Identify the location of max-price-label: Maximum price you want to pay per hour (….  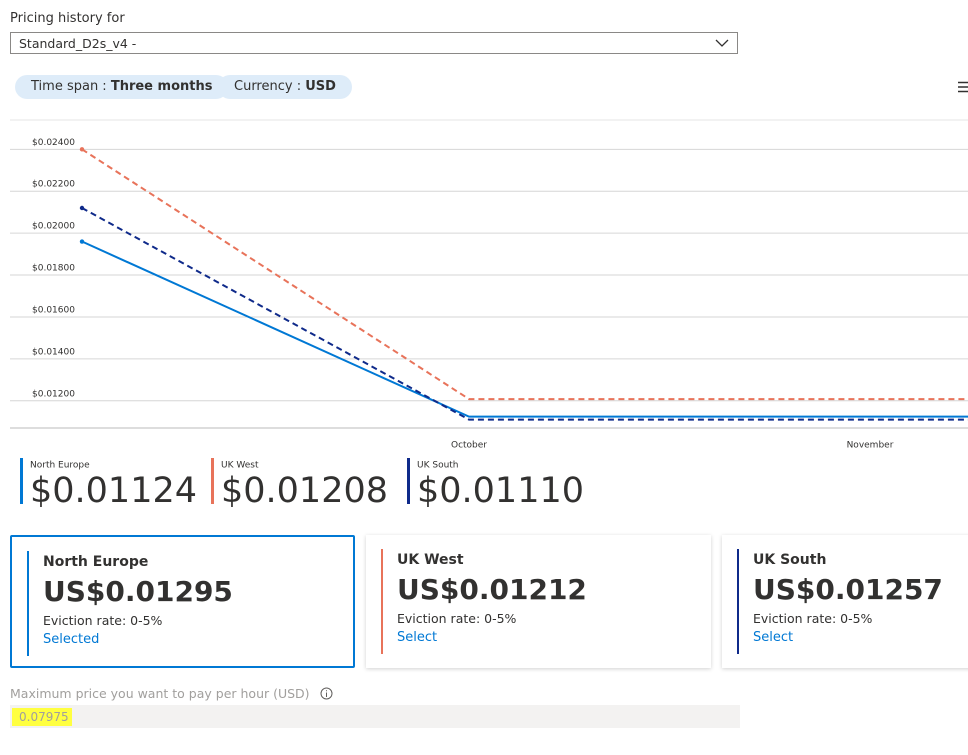
(171, 693).